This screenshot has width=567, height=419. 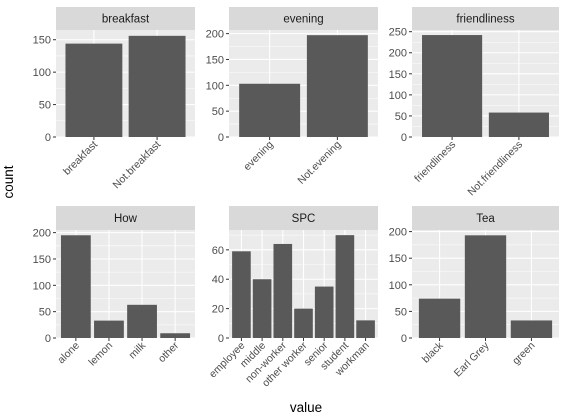 What do you see at coordinates (452, 86) in the screenshot?
I see `panel-friendliness-bar-friendliness` at bounding box center [452, 86].